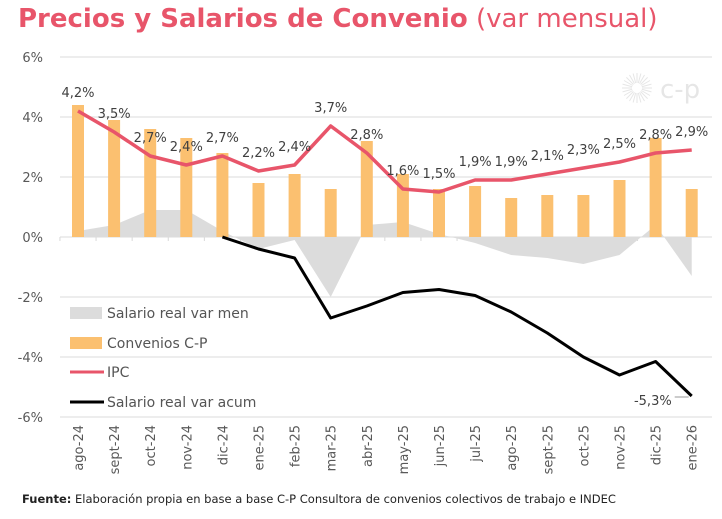  What do you see at coordinates (512, 448) in the screenshot?
I see `x-tick-label: ago-25` at bounding box center [512, 448].